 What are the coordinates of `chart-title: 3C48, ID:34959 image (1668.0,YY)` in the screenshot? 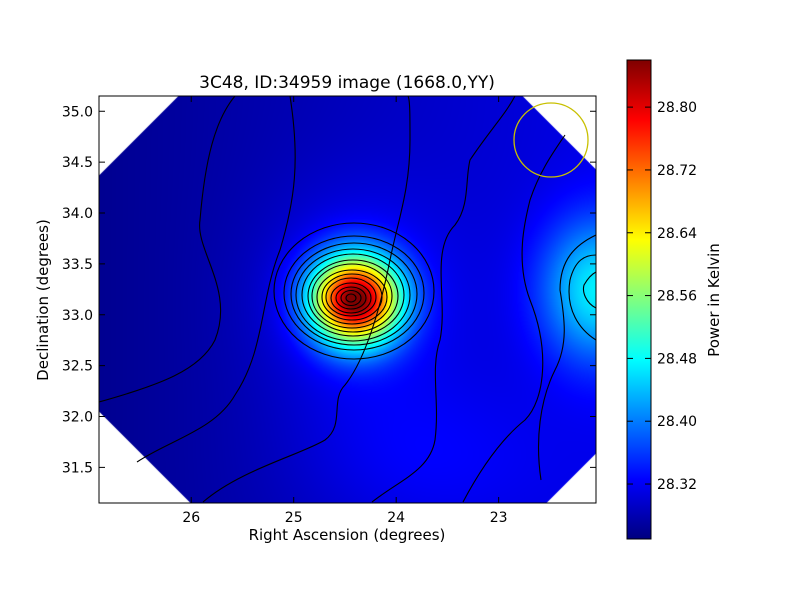 It's located at (347, 83).